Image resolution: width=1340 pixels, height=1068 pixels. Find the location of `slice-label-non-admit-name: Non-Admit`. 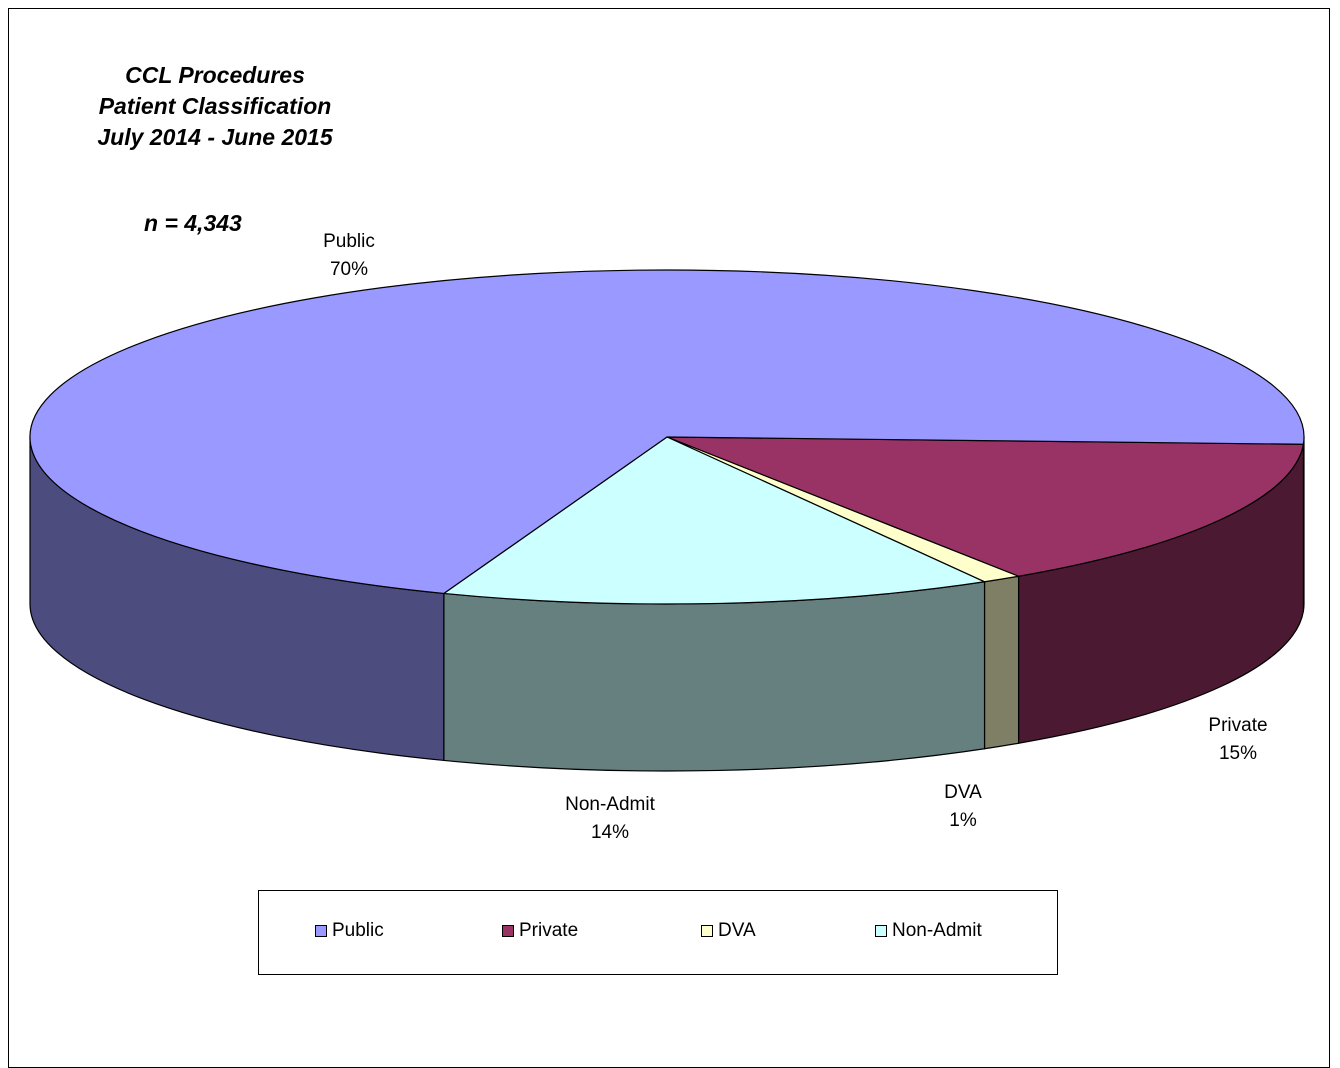

slice-label-non-admit-name: Non-Admit is located at coordinates (610, 804).